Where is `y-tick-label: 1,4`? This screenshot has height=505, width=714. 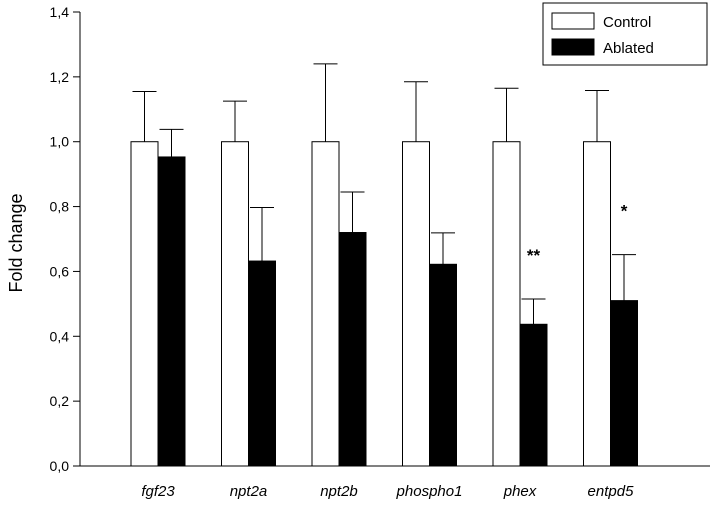
y-tick-label: 1,4 is located at coordinates (60, 12).